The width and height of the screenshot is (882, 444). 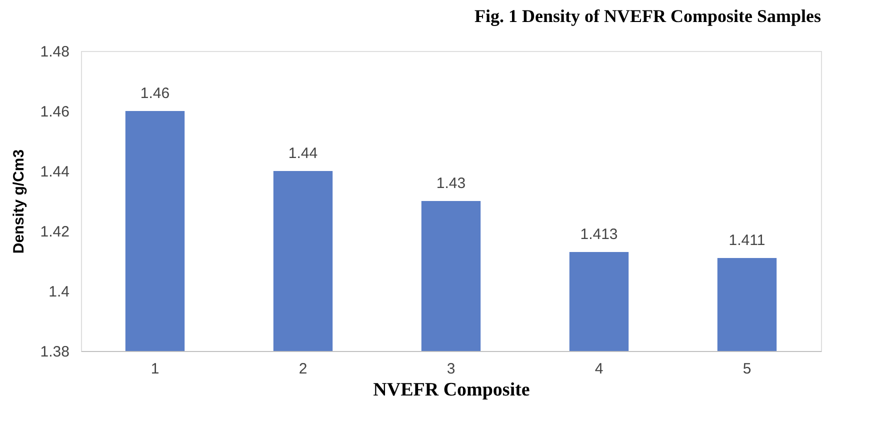 I want to click on data-label: 1.44, so click(x=303, y=153).